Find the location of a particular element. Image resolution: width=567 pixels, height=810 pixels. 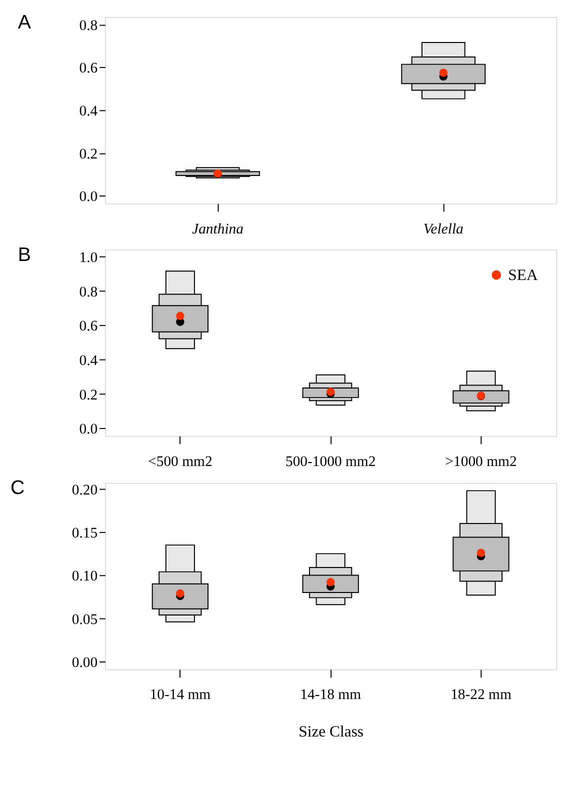

chart-title: A is located at coordinates (25, 23).